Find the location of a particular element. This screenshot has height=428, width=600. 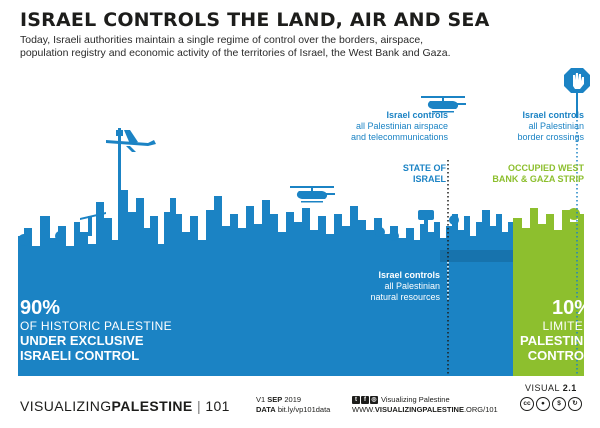

israeli-control-line2: UNDER EXCLUSIVE is located at coordinates (82, 340).